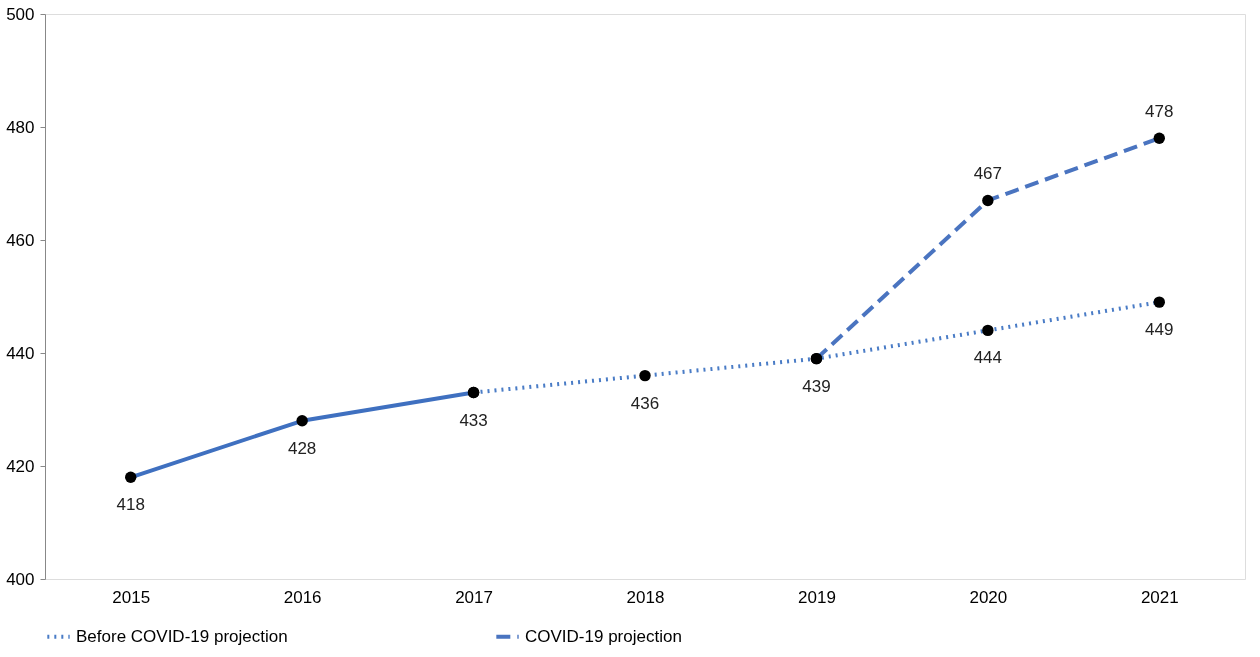  What do you see at coordinates (20, 579) in the screenshot?
I see `y-tick-label: 400` at bounding box center [20, 579].